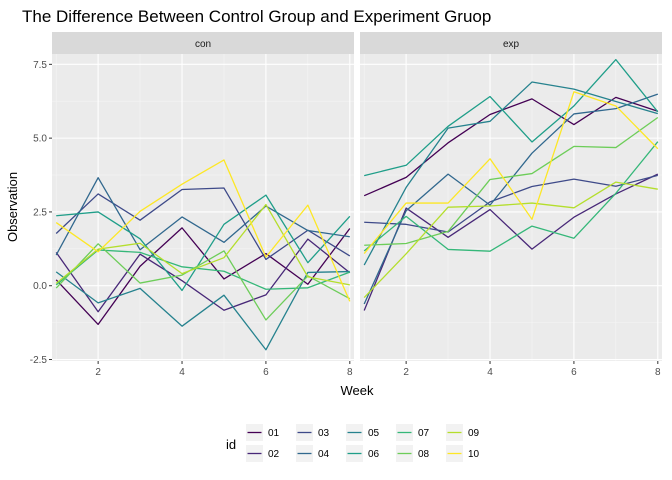 The image size is (672, 480). I want to click on legend-label-01: 01, so click(274, 433).